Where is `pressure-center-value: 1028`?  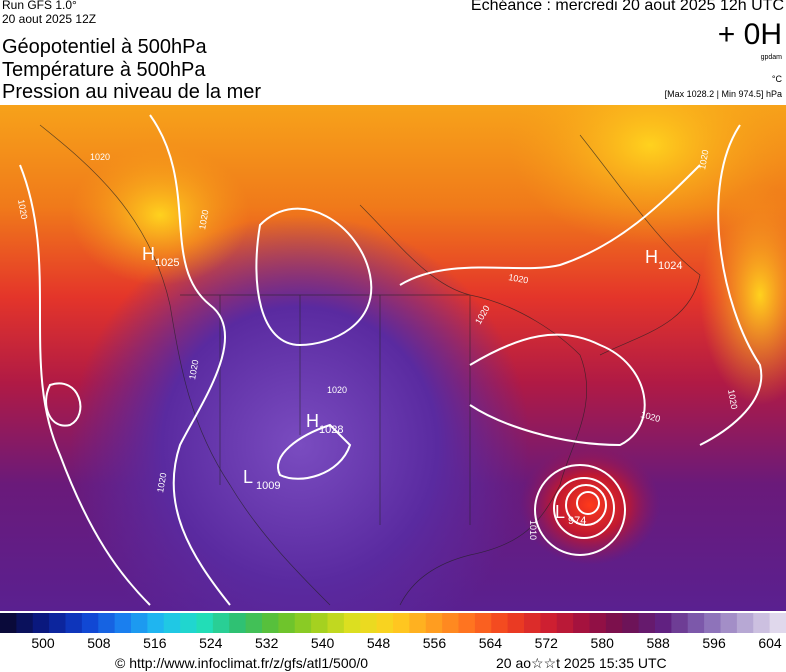
pressure-center-value: 1028 is located at coordinates (331, 430).